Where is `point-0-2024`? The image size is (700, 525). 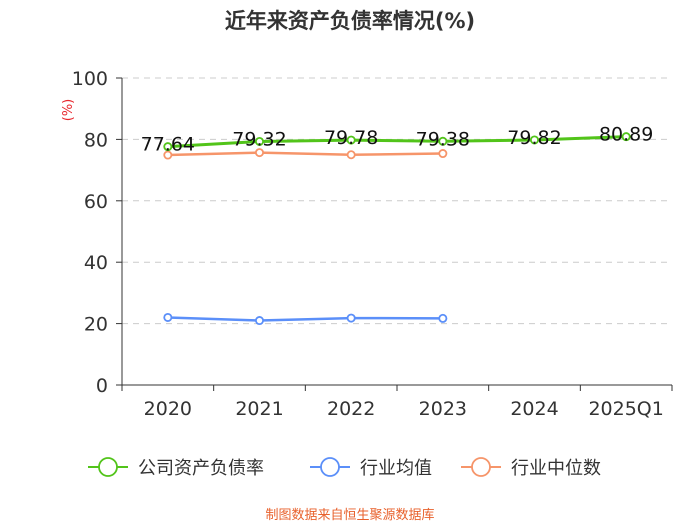
point-0-2024 is located at coordinates (535, 140).